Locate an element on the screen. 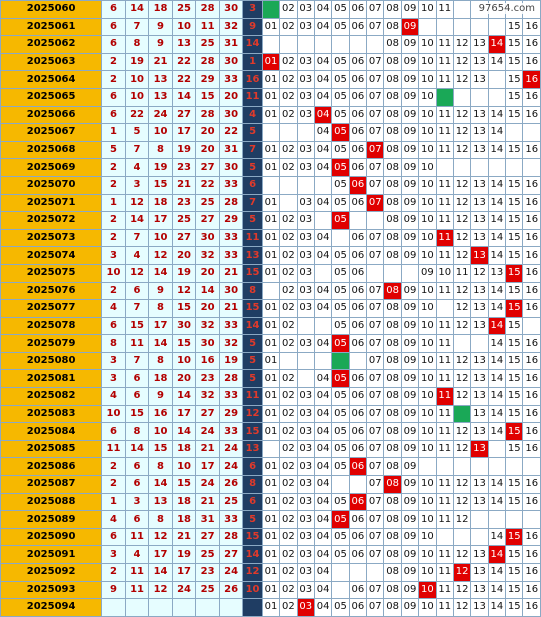 The image size is (541, 617). grid-number: 11 is located at coordinates (444, 484).